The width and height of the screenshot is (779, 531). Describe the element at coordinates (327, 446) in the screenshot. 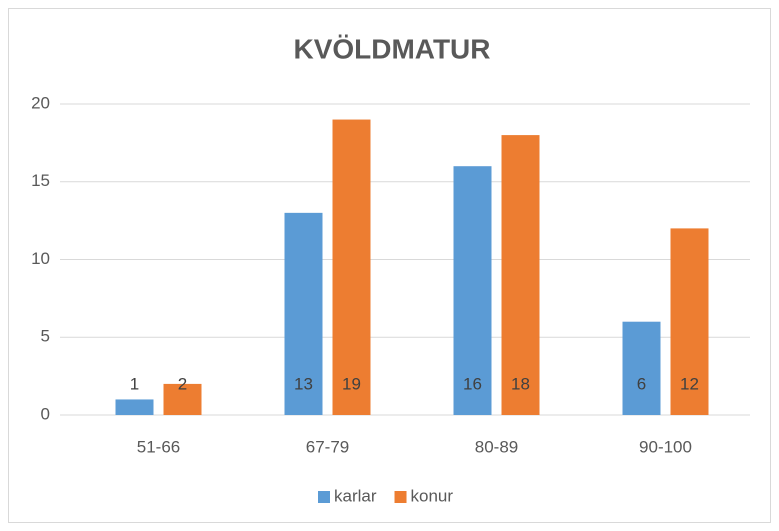

I see `x-tick-label: 67-79` at that location.